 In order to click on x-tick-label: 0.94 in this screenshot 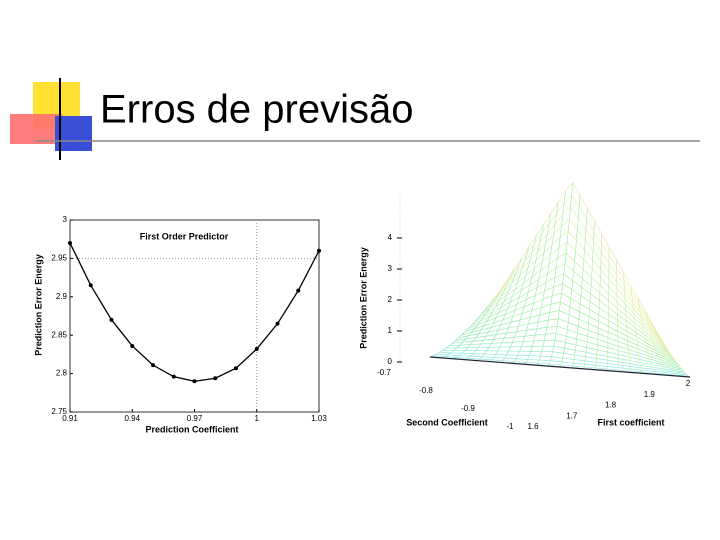, I will do `click(132, 418)`.